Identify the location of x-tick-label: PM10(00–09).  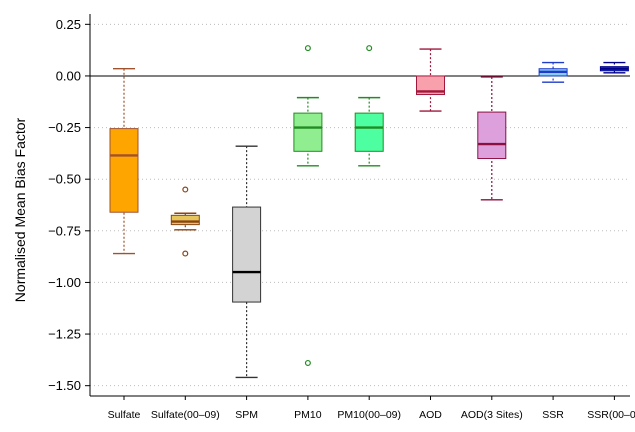
(369, 415).